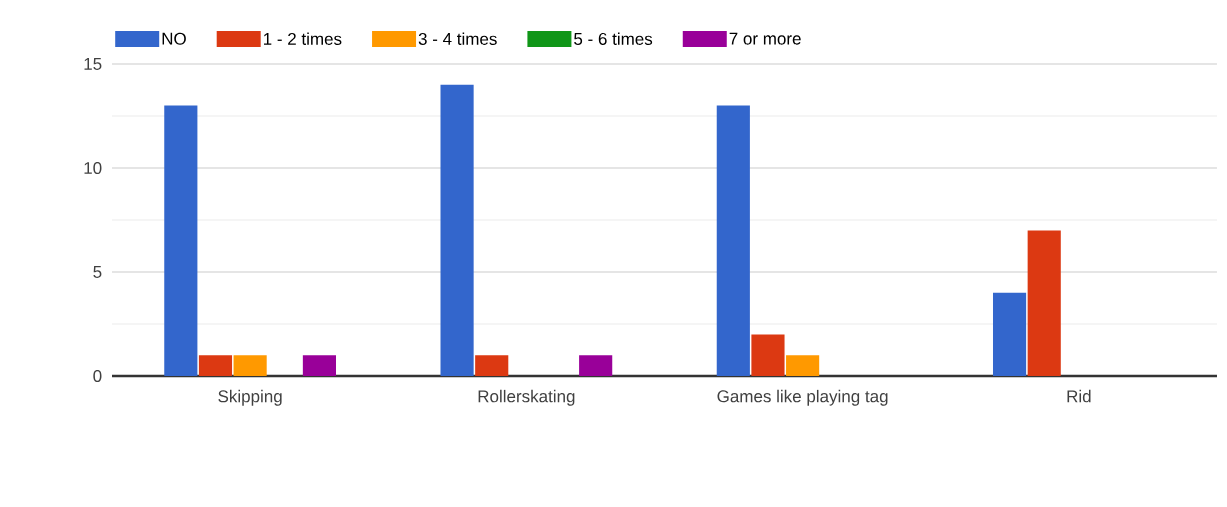 This screenshot has width=1227, height=507. What do you see at coordinates (1079, 396) in the screenshot?
I see `x-tick-label: Rid` at bounding box center [1079, 396].